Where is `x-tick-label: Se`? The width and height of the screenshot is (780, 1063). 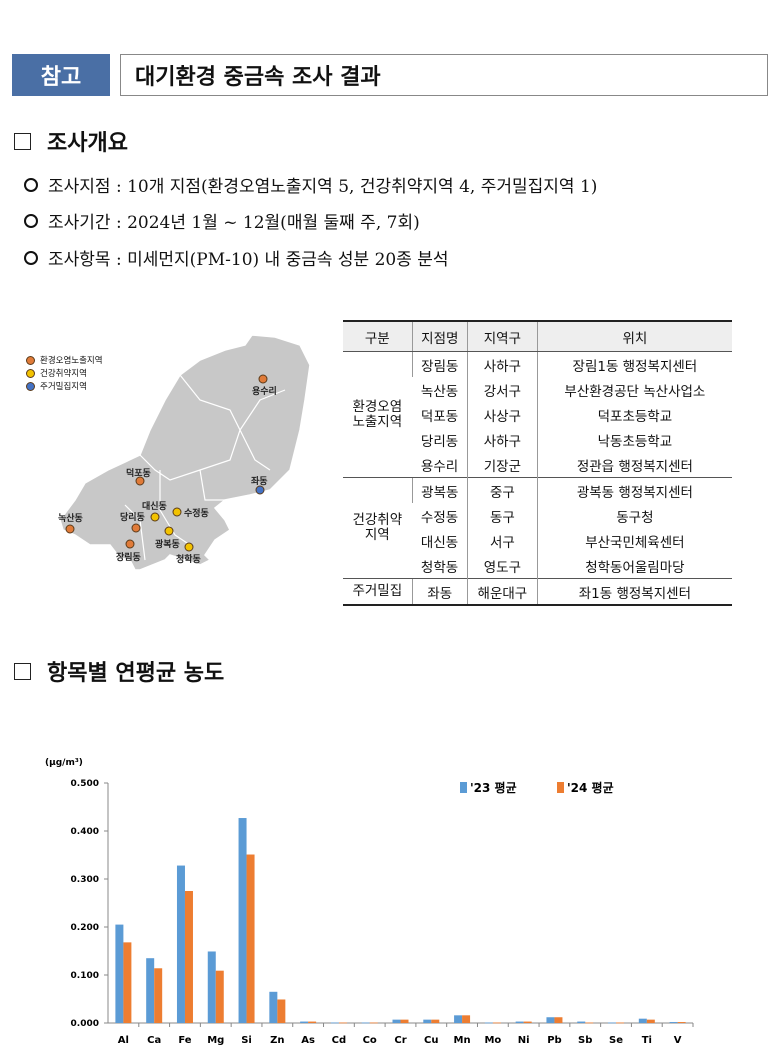 x-tick-label: Se is located at coordinates (616, 1040).